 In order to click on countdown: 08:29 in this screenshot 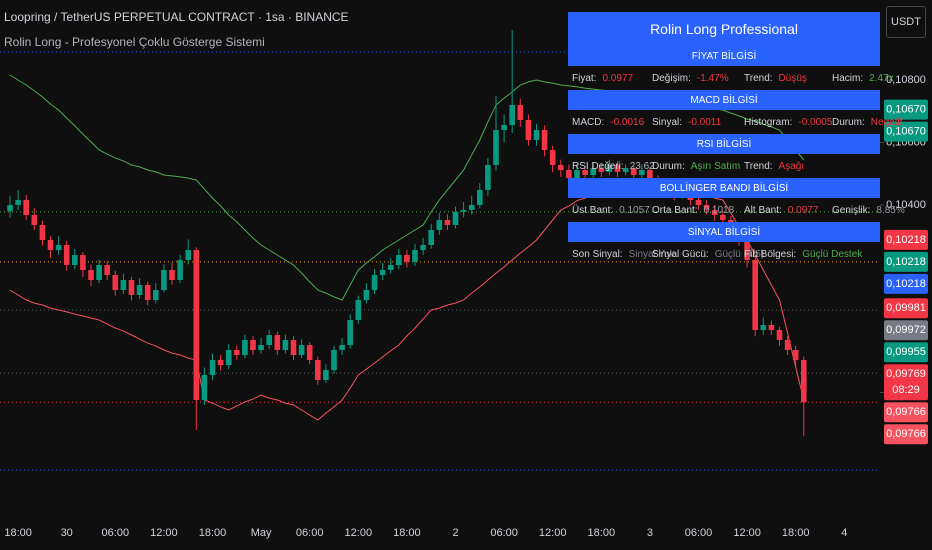, I will do `click(906, 390)`.